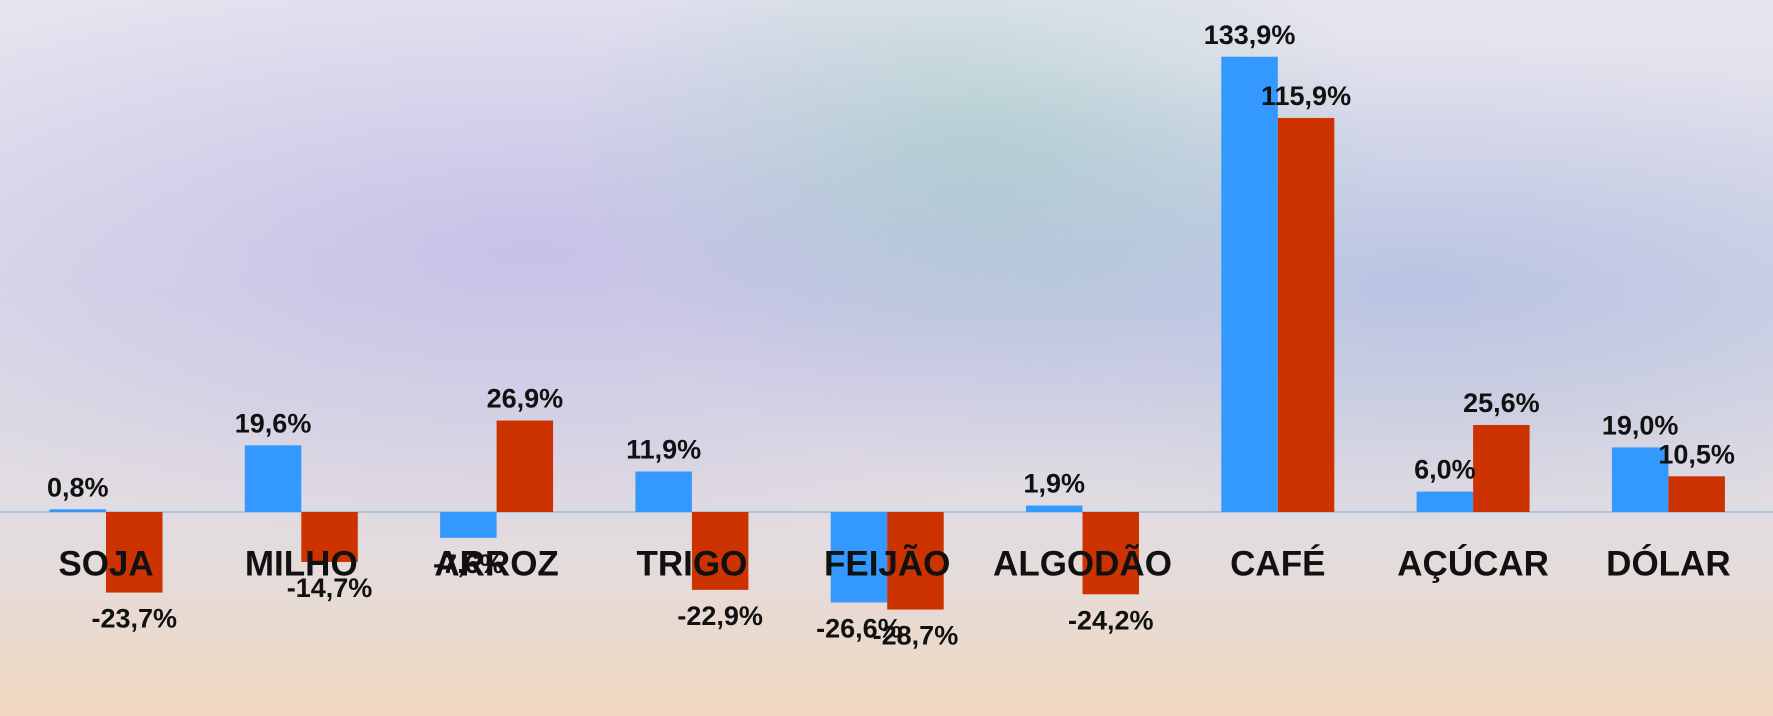 The height and width of the screenshot is (716, 1773). What do you see at coordinates (330, 588) in the screenshot?
I see `value-label: -14,7%` at bounding box center [330, 588].